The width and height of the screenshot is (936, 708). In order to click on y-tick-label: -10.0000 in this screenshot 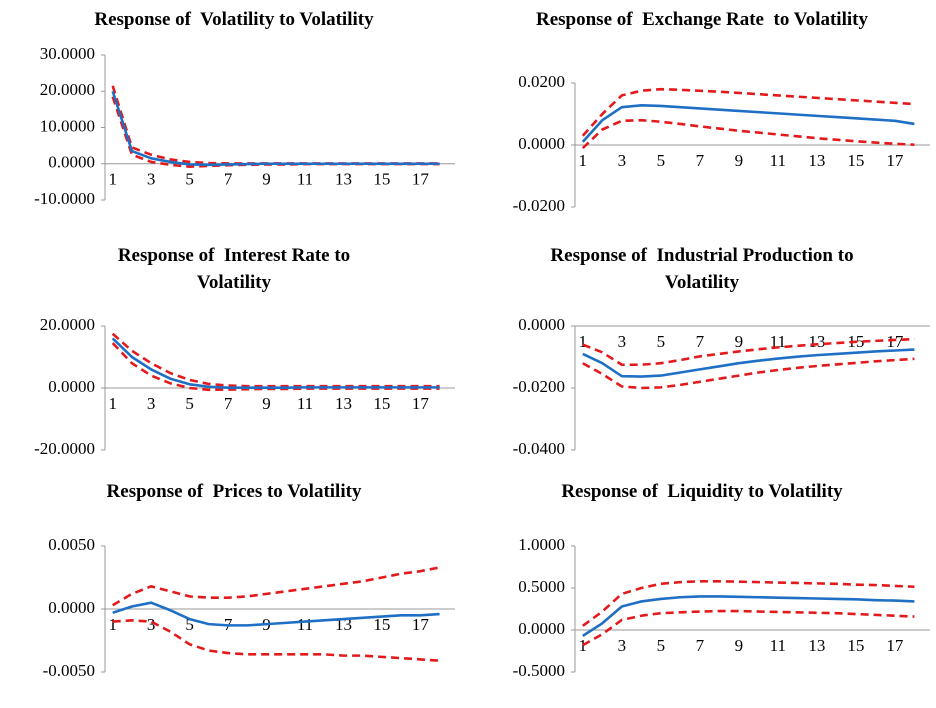, I will do `click(64, 198)`.